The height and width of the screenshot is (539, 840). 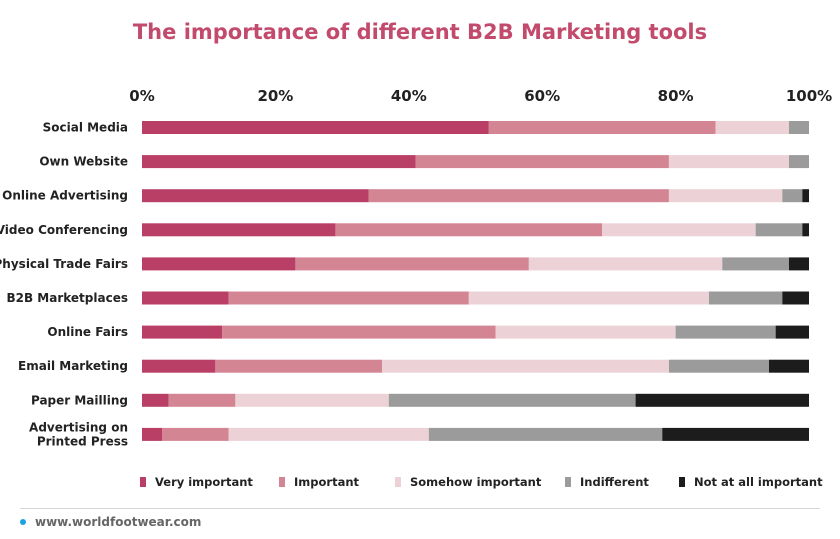 I want to click on x-tick-label: 60%, so click(x=542, y=96).